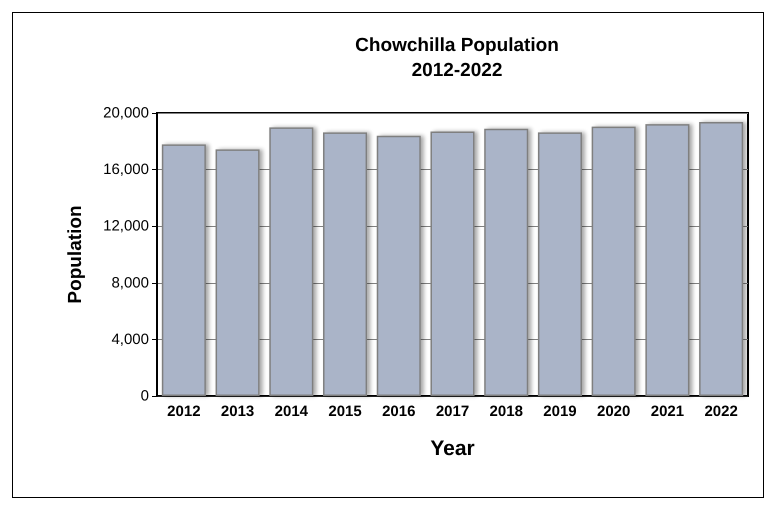 This screenshot has width=777, height=512. What do you see at coordinates (721, 411) in the screenshot?
I see `x-tick-label: 2022` at bounding box center [721, 411].